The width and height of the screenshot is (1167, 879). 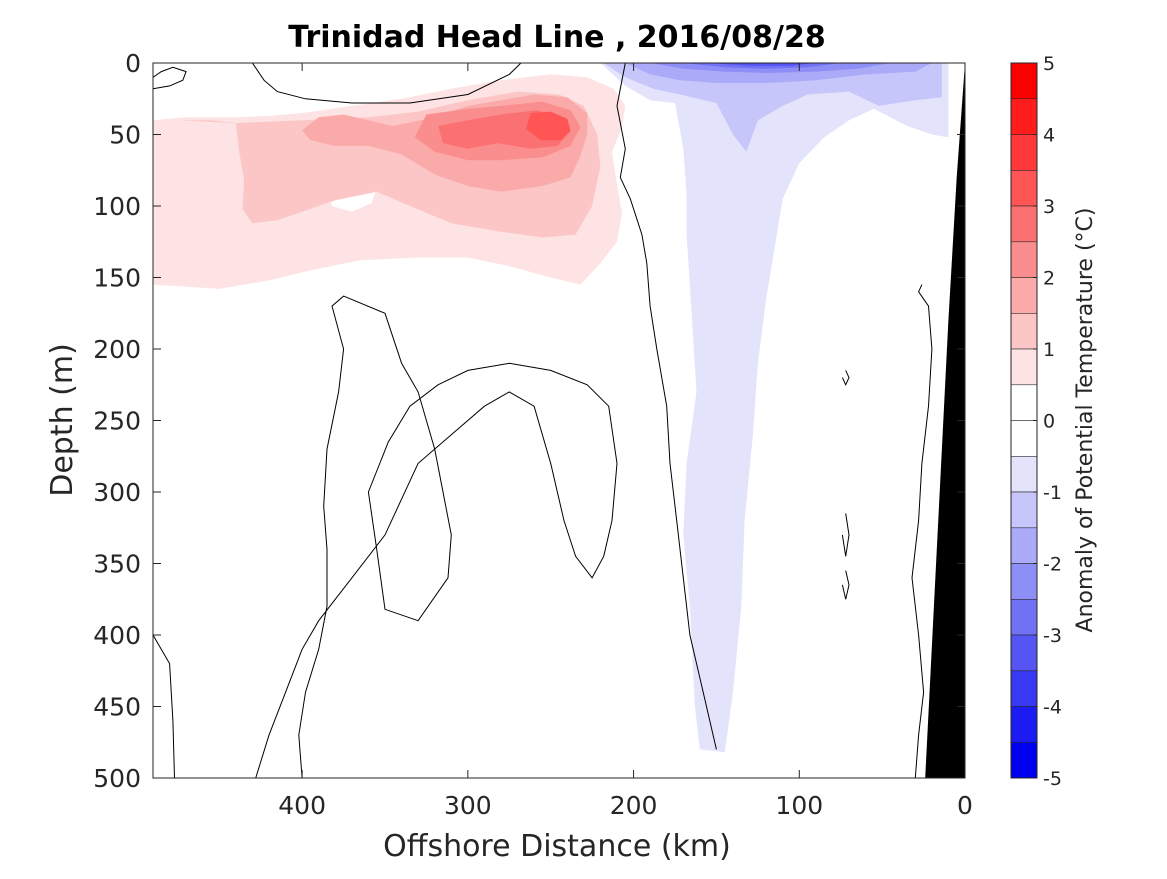 I want to click on y-tick-label: 500, so click(x=117, y=778).